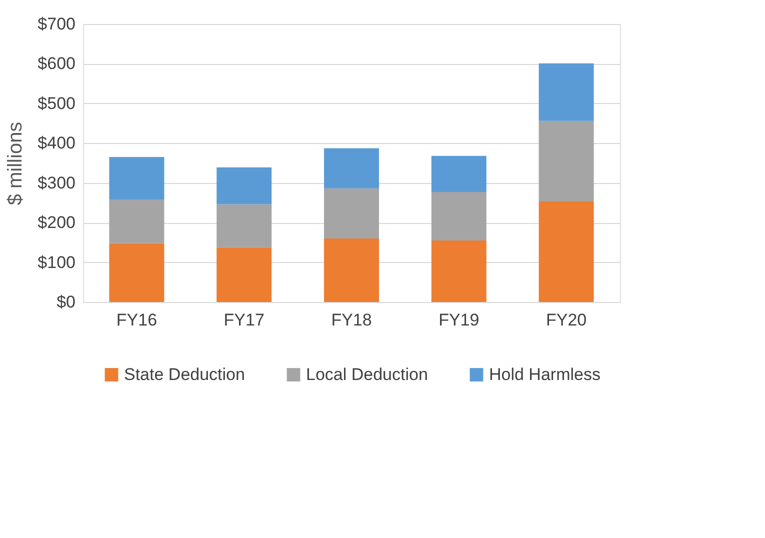  What do you see at coordinates (15, 164) in the screenshot?
I see `y-axis-title: $ millions` at bounding box center [15, 164].